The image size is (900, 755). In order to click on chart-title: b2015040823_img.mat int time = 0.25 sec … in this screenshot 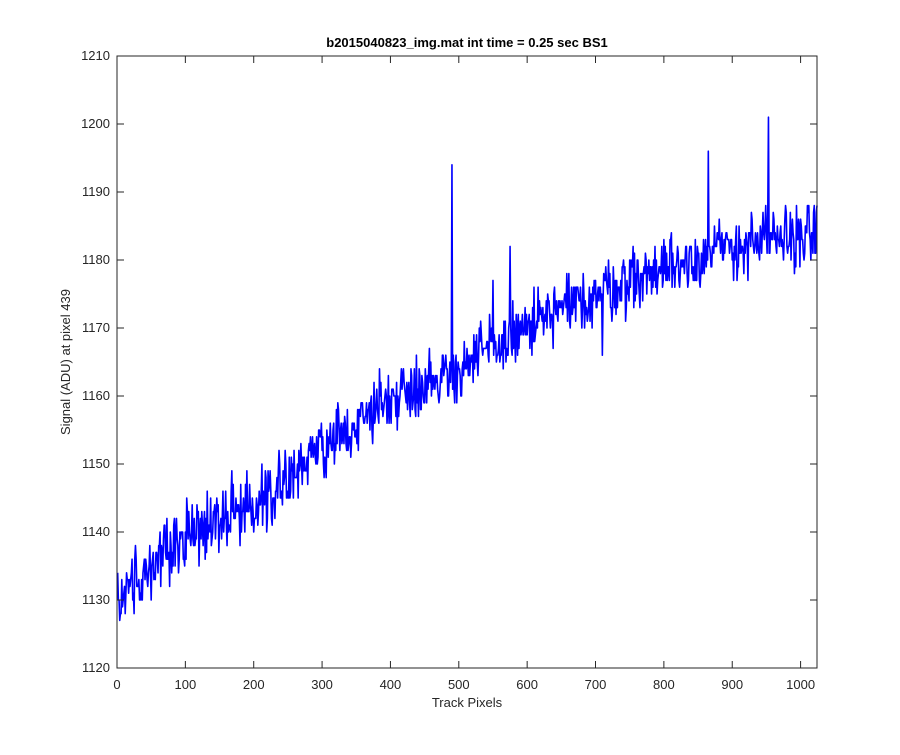, I will do `click(466, 42)`.